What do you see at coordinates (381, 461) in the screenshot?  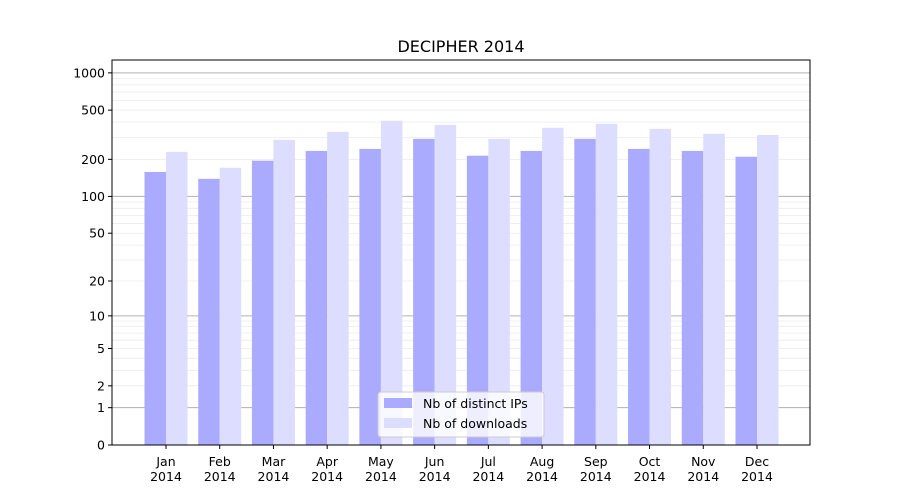 I see `x-tick-label: May` at bounding box center [381, 461].